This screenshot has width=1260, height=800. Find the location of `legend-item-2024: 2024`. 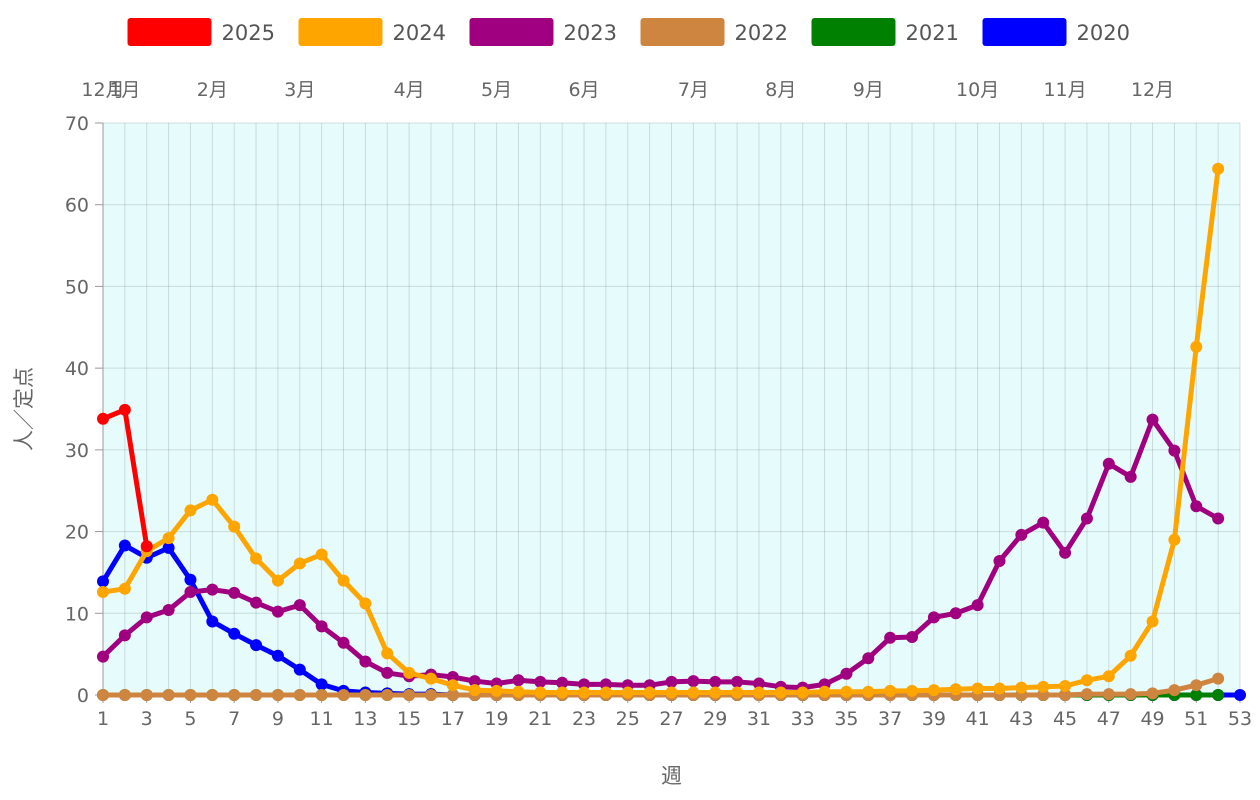

legend-item-2024: 2024 is located at coordinates (372, 32).